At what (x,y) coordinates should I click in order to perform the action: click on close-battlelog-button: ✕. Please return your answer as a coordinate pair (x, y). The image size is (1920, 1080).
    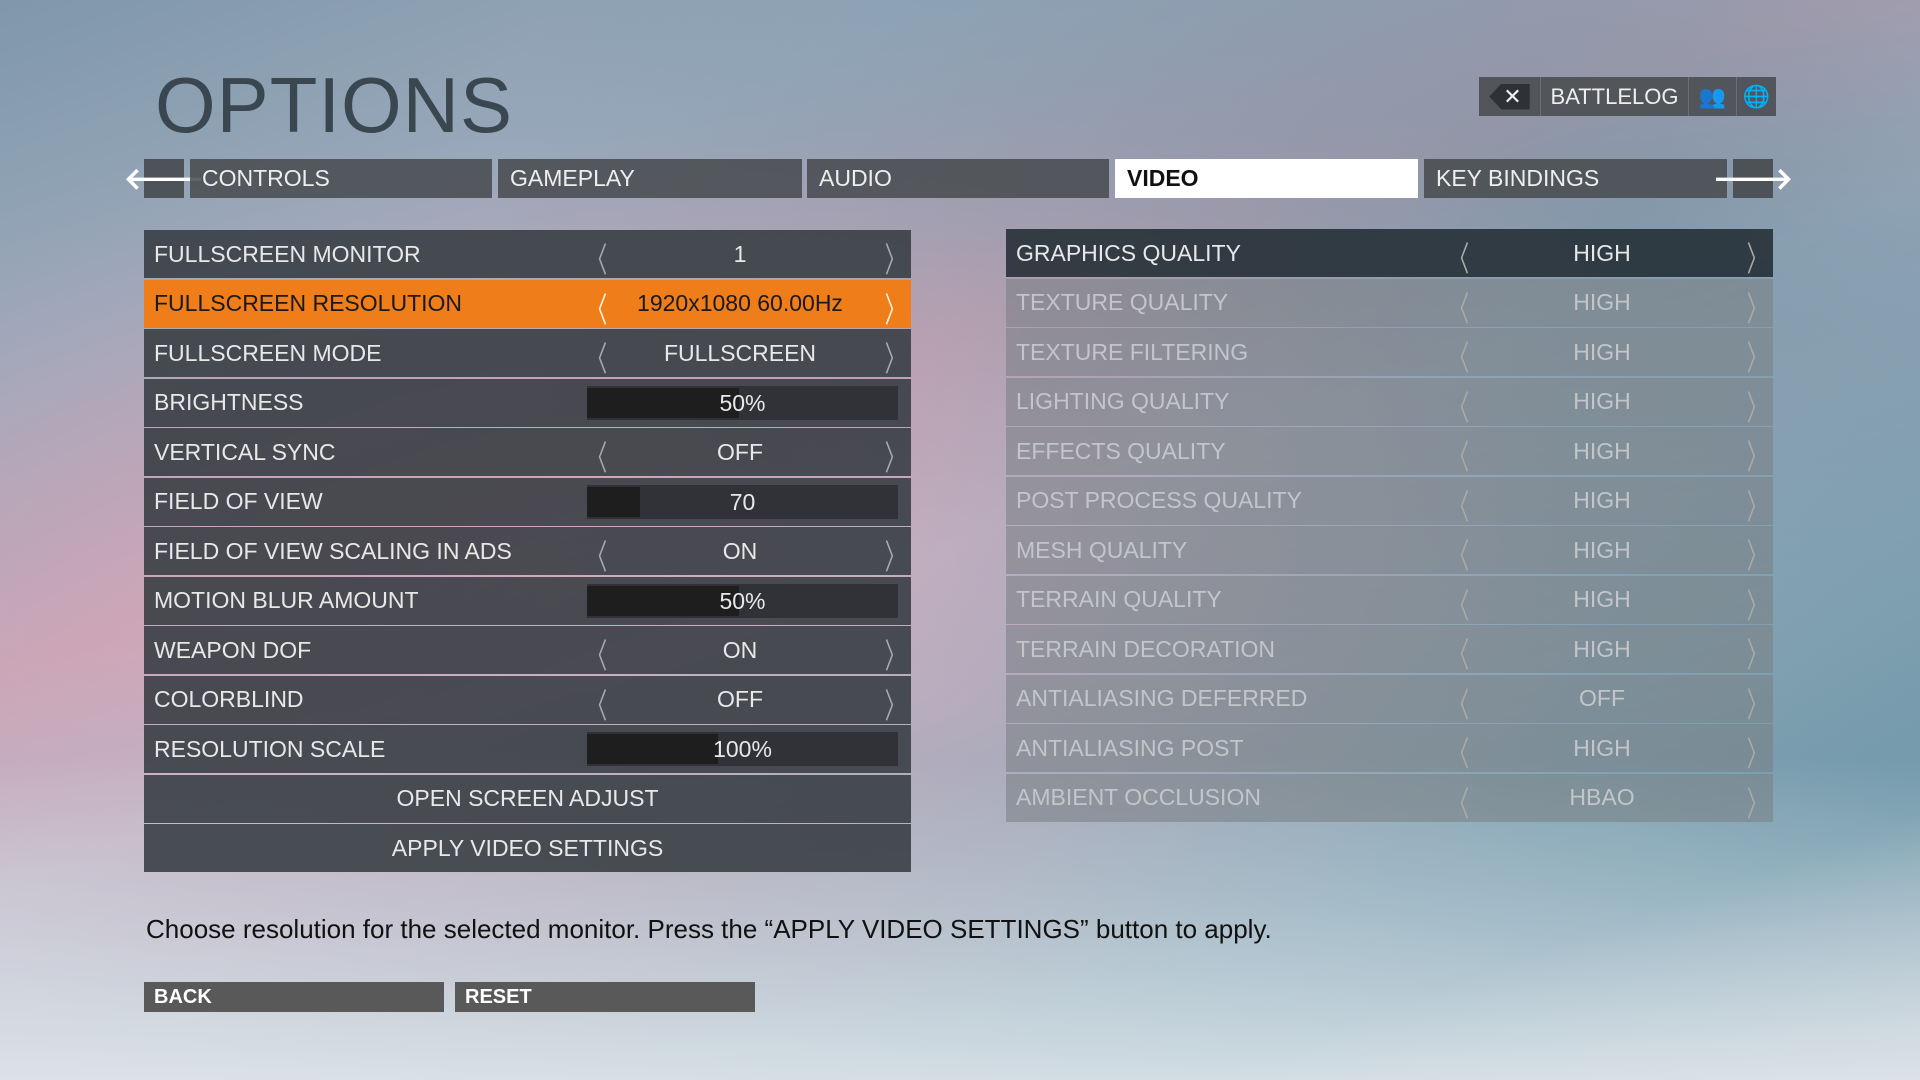
    Looking at the image, I should click on (1510, 96).